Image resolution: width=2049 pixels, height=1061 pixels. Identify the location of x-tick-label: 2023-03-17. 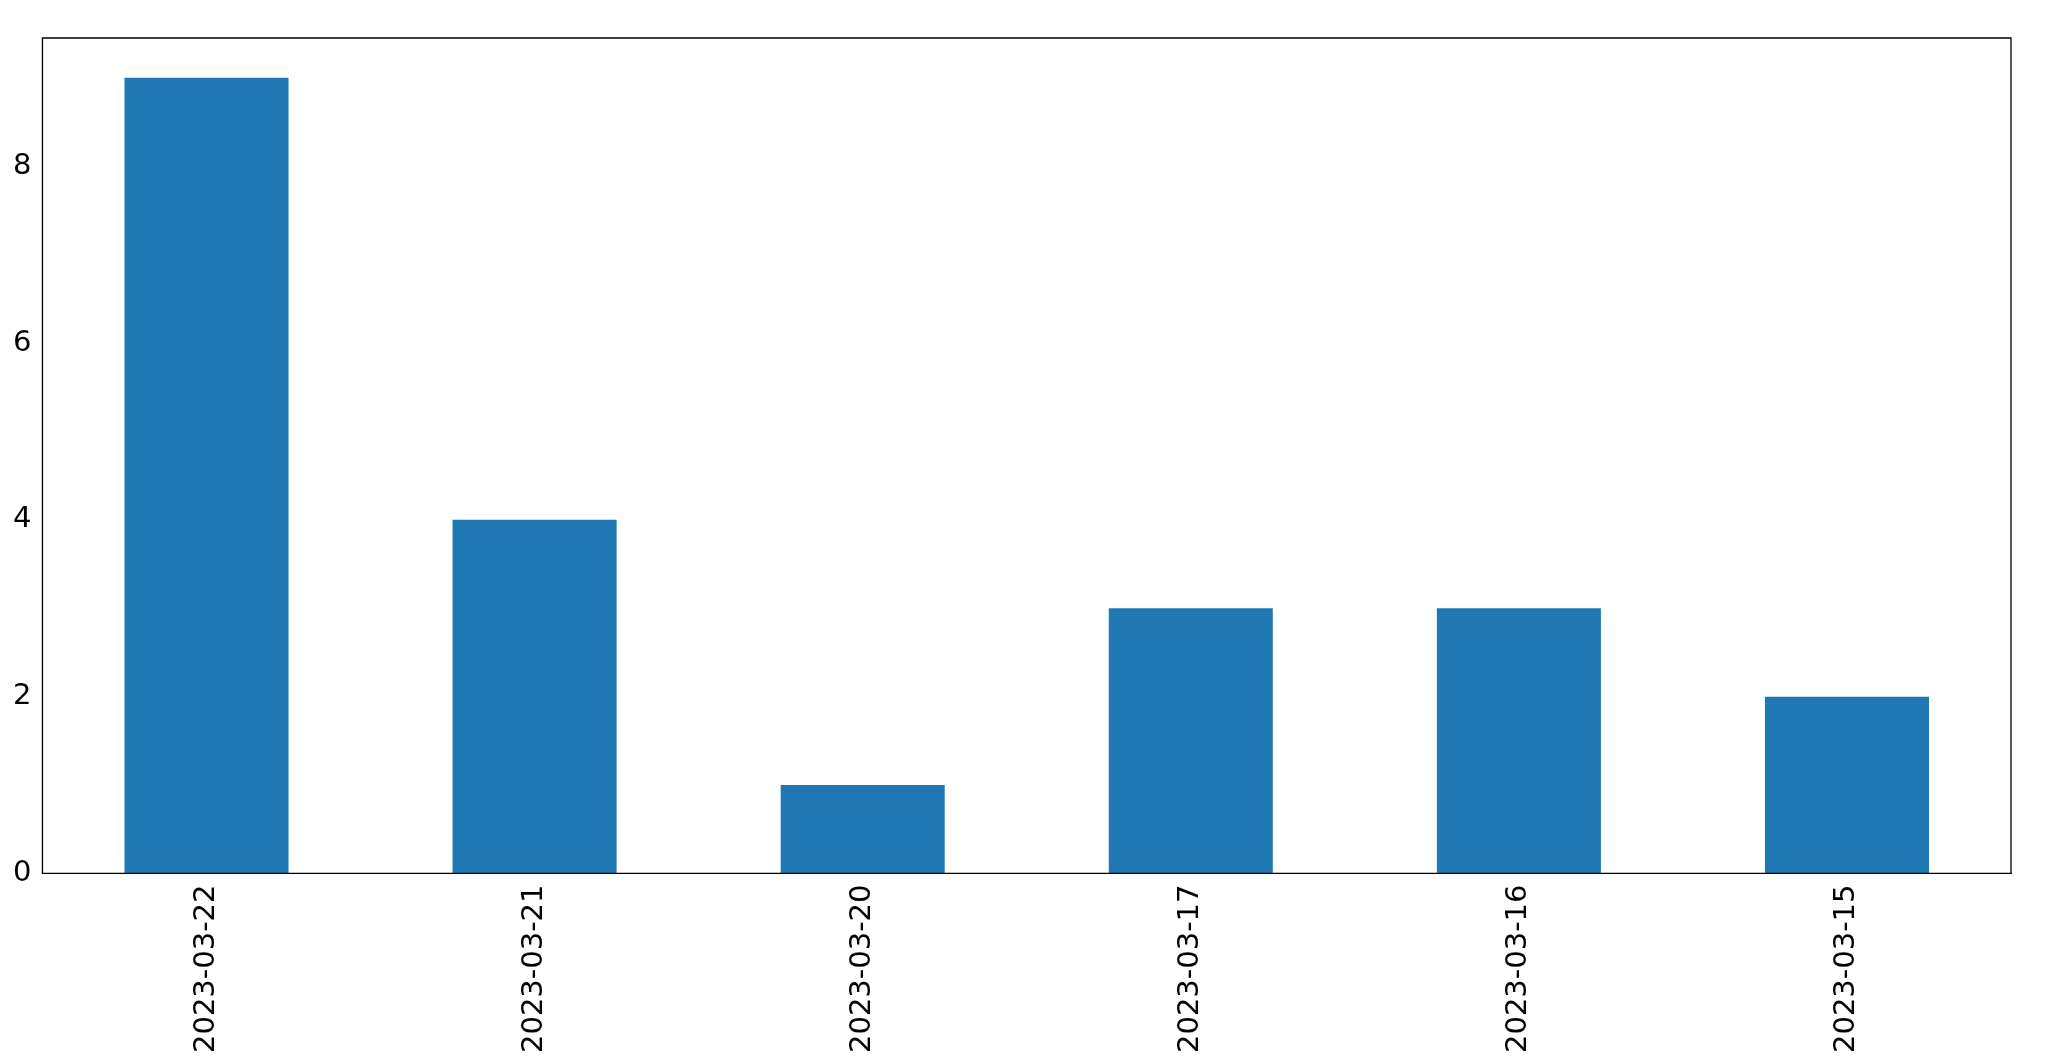
(1188, 969).